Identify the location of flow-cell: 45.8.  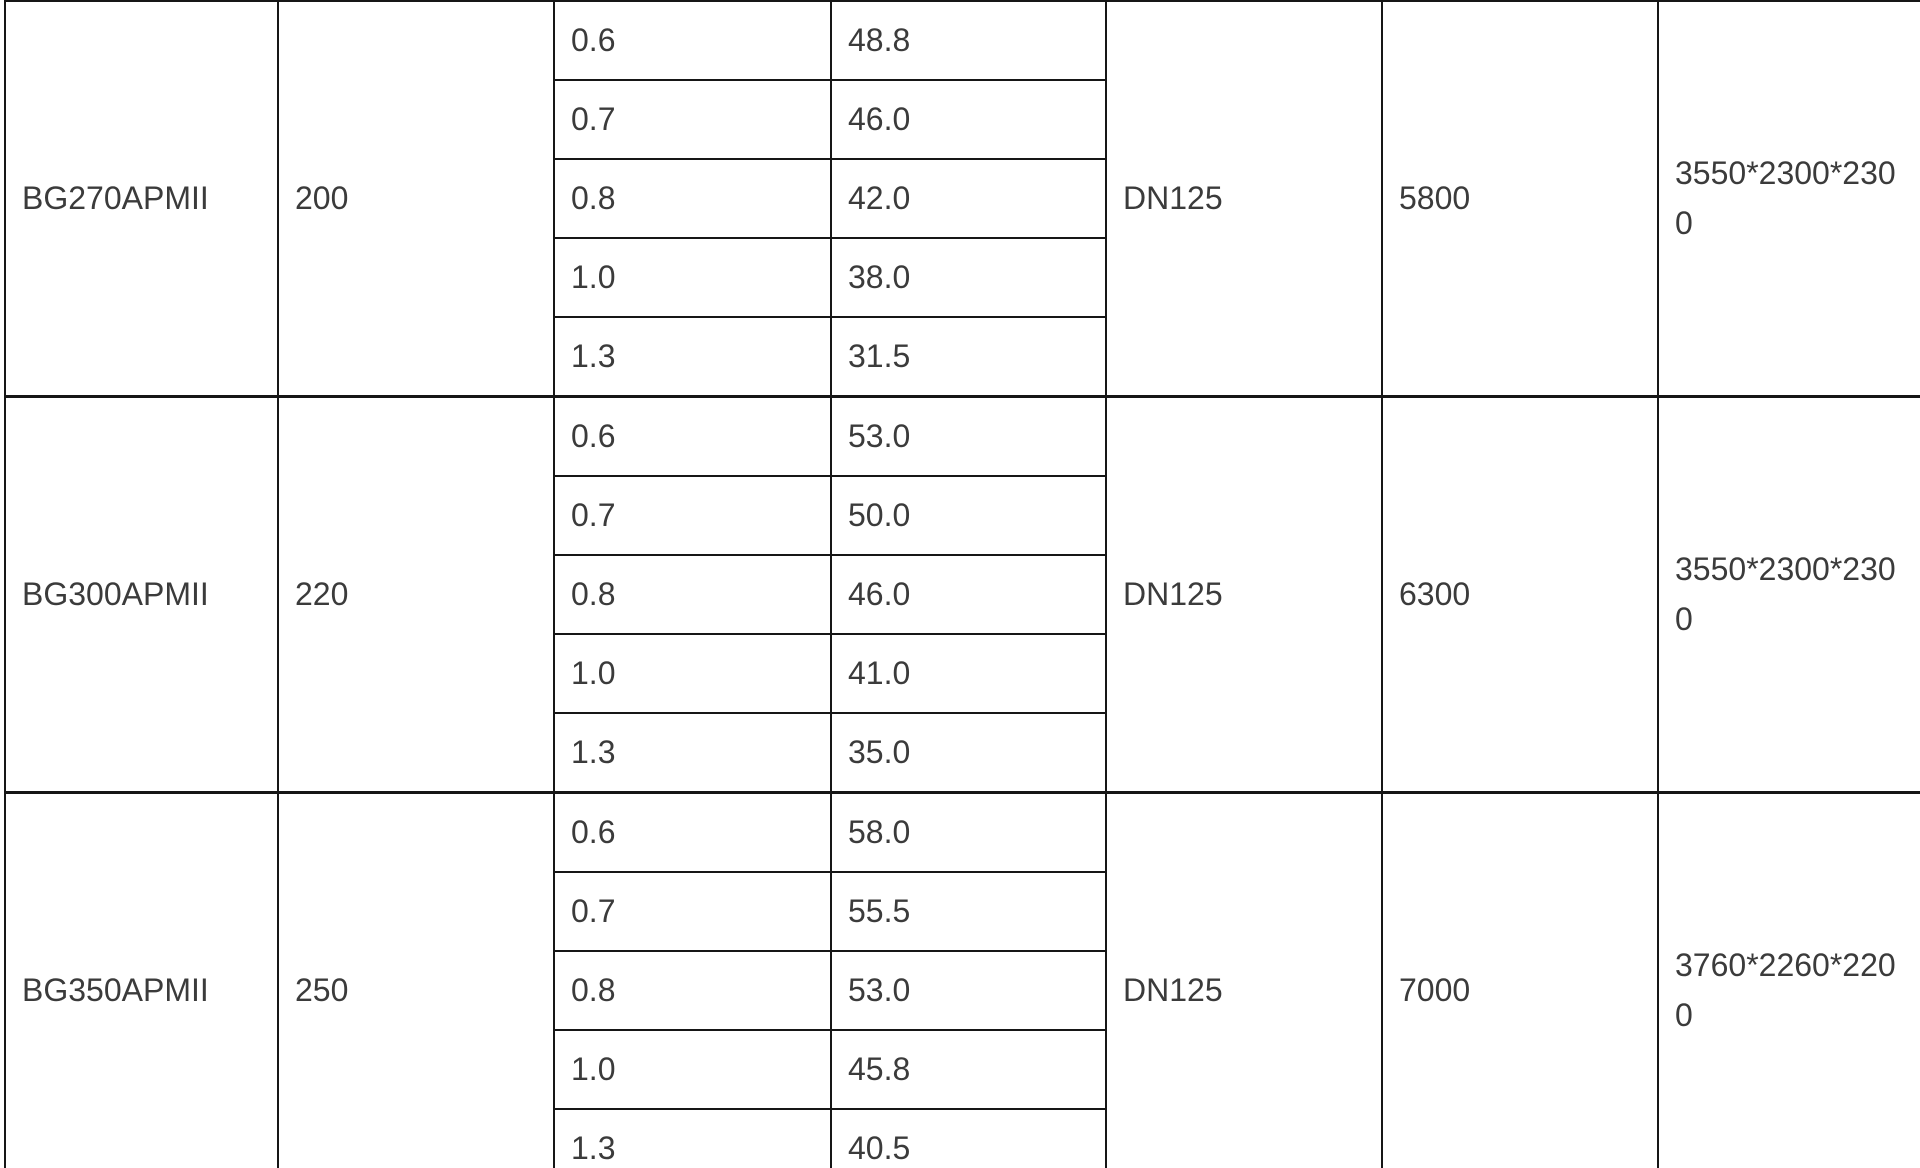
(968, 1069).